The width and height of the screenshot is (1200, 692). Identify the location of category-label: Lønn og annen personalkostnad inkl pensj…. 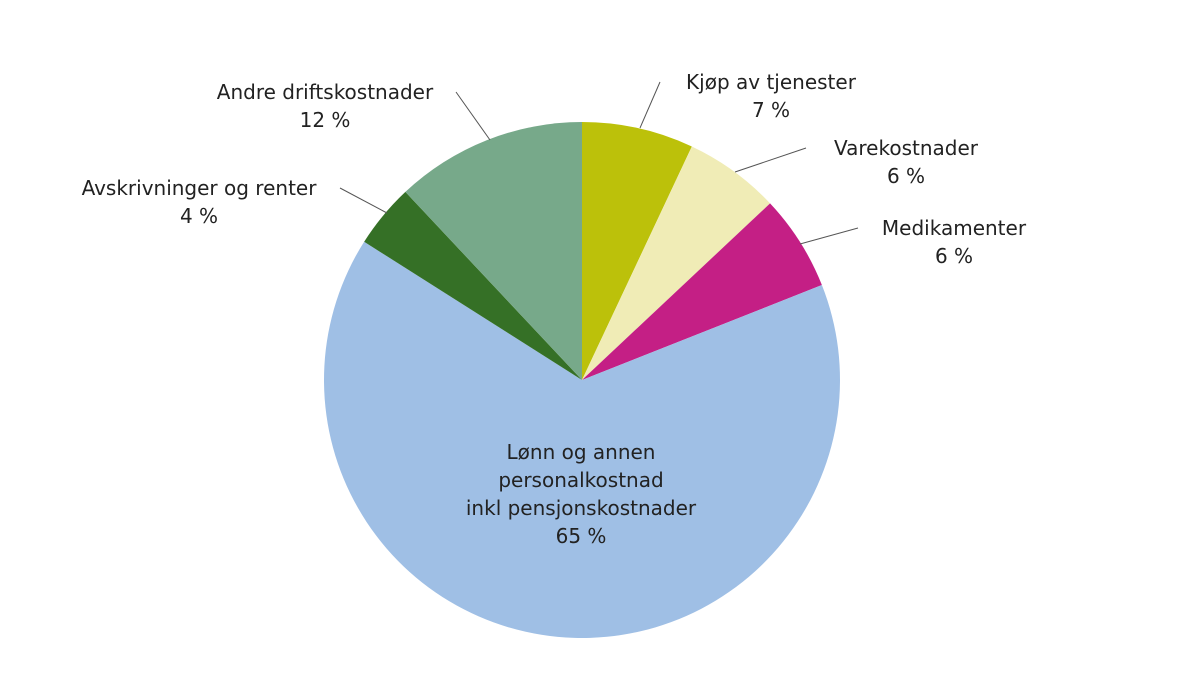
(581, 480).